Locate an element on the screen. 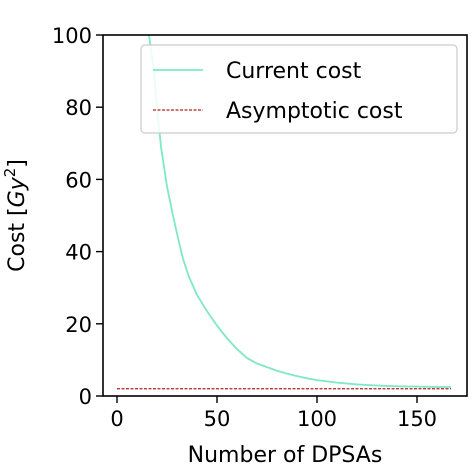 The image size is (474, 474). x-tick-label: 0 is located at coordinates (116, 419).